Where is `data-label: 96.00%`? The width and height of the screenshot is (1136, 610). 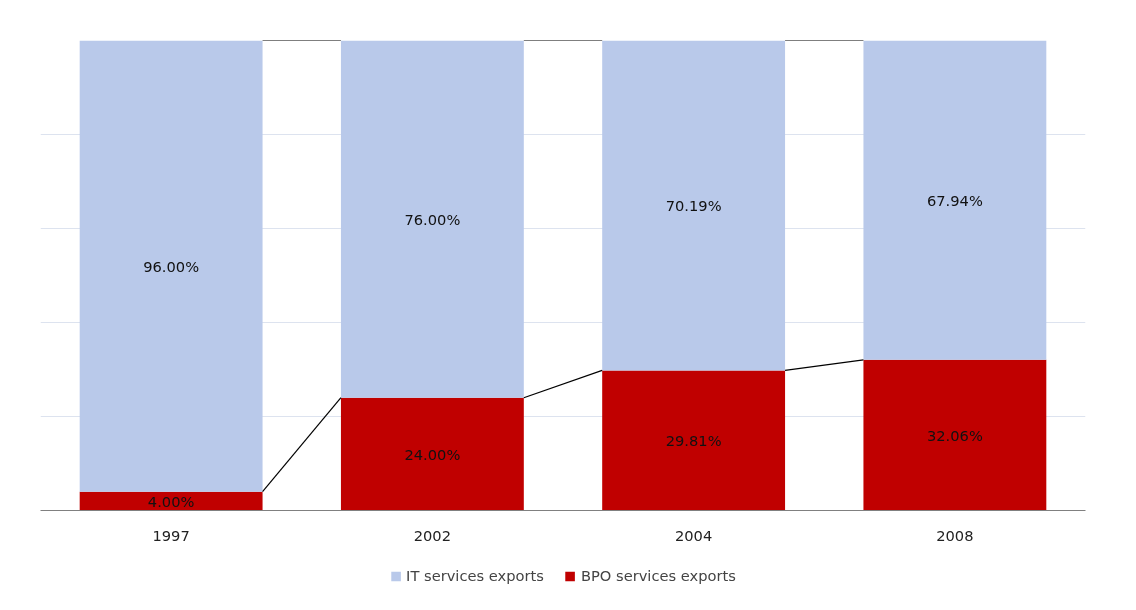 data-label: 96.00% is located at coordinates (171, 266).